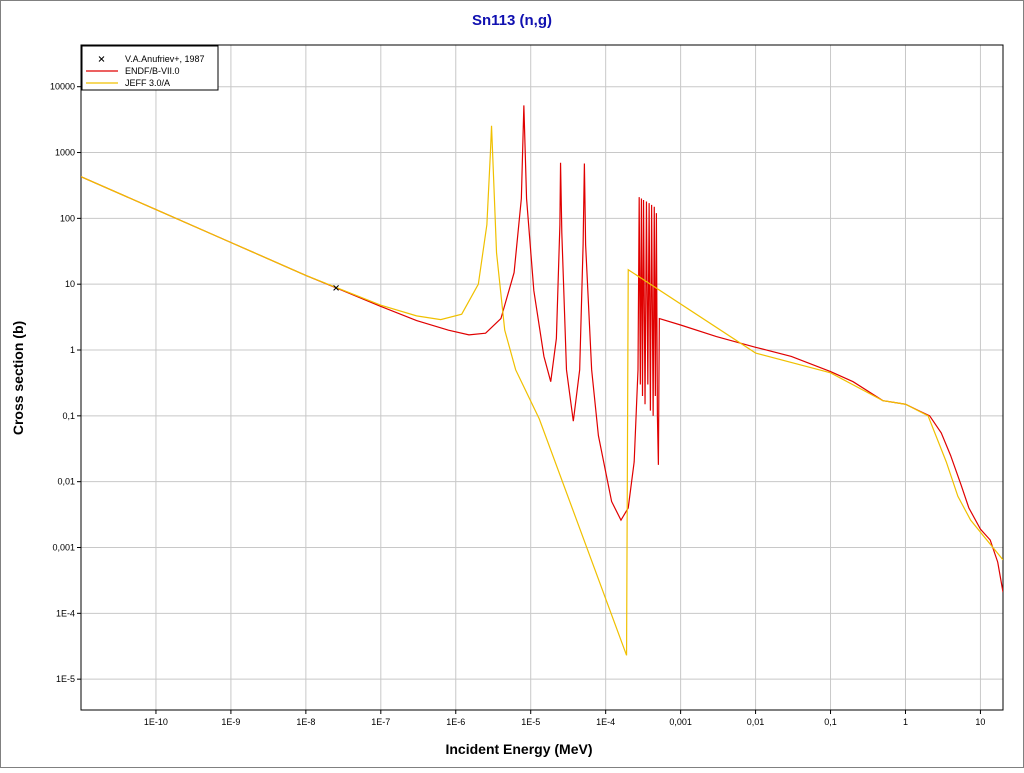 This screenshot has width=1024, height=773. I want to click on y-tick-label: 1E-4, so click(65, 613).